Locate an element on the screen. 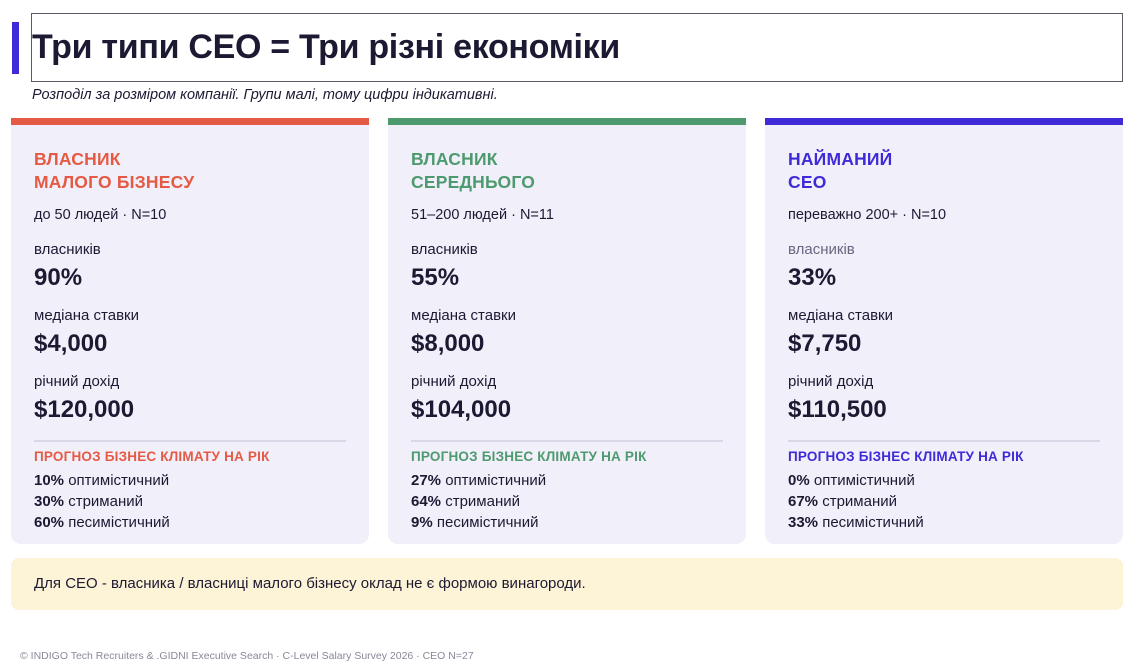 This screenshot has width=1138, height=670. card-title-line: CEO is located at coordinates (807, 182).